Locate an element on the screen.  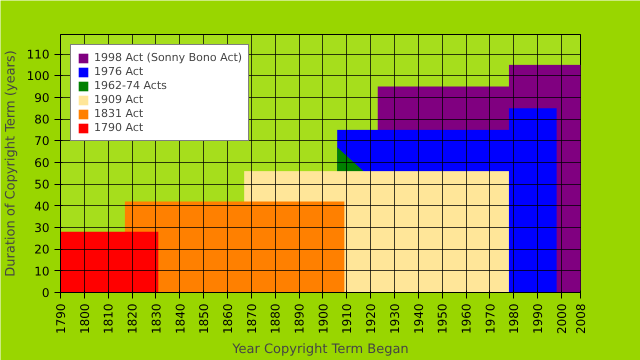
legend-label: 1976 Act is located at coordinates (119, 71).